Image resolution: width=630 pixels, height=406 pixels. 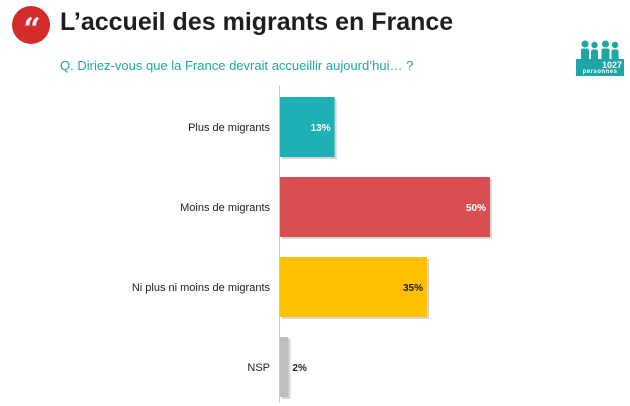 I want to click on sample-count: 1027, so click(x=611, y=65).